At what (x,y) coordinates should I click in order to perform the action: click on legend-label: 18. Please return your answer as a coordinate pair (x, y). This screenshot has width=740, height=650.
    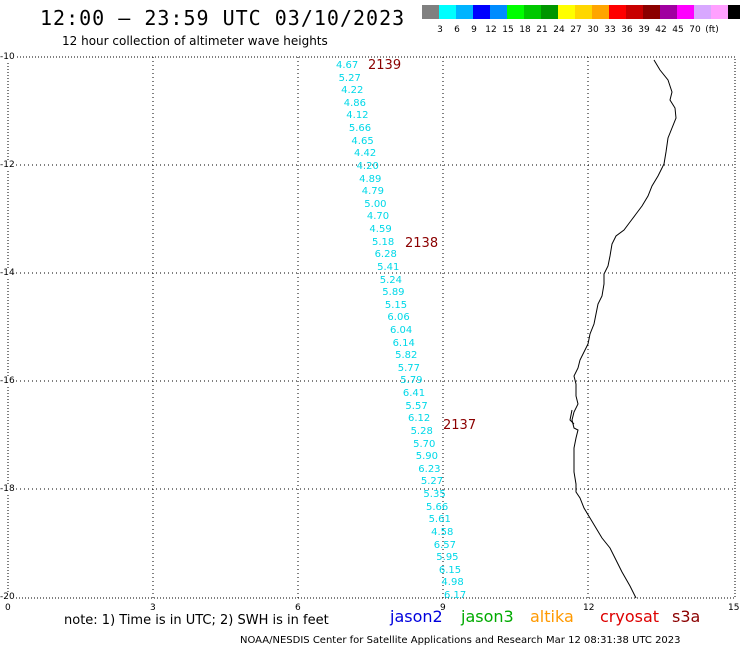
    Looking at the image, I should click on (525, 30).